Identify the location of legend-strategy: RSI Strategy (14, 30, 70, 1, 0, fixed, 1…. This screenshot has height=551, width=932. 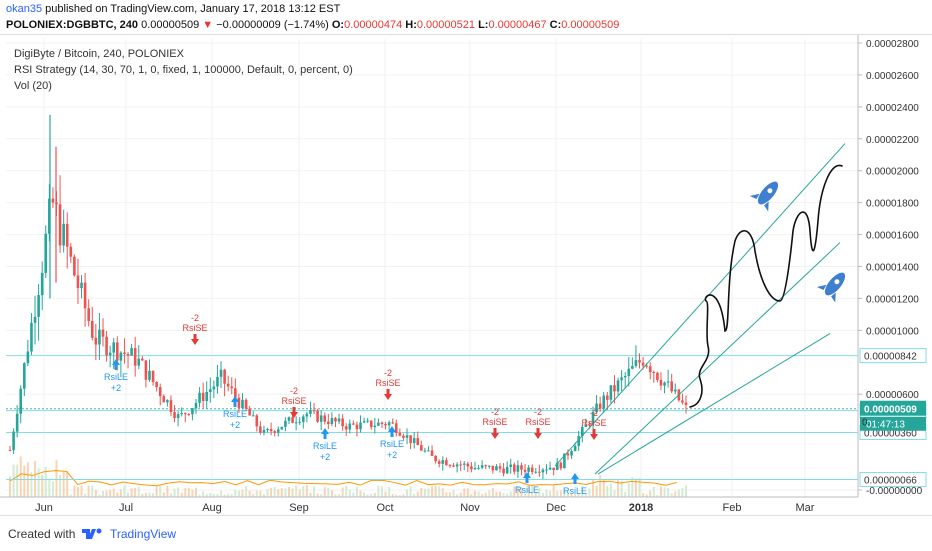
(183, 70).